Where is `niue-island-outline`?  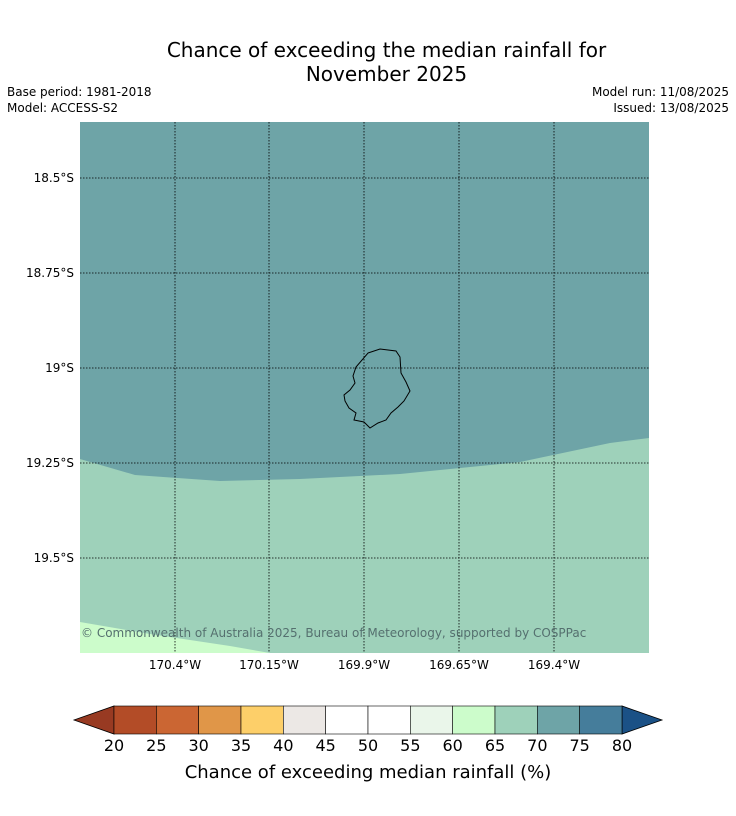
niue-island-outline is located at coordinates (377, 388).